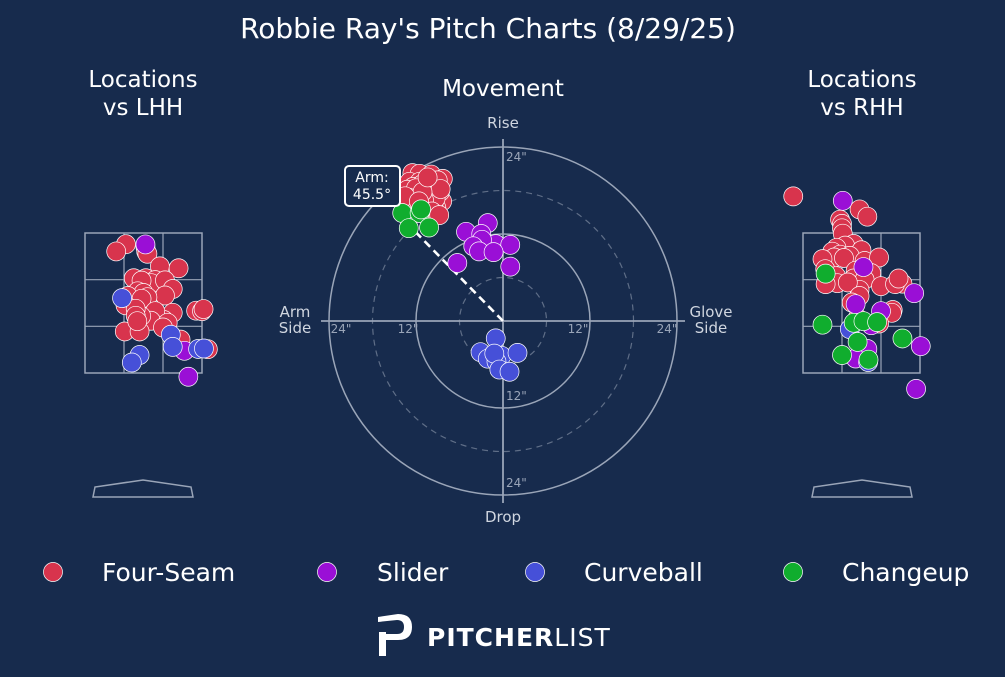 The height and width of the screenshot is (677, 1005). Describe the element at coordinates (710, 312) in the screenshot. I see `movement-label-glove-side-line-1: Glove` at that location.